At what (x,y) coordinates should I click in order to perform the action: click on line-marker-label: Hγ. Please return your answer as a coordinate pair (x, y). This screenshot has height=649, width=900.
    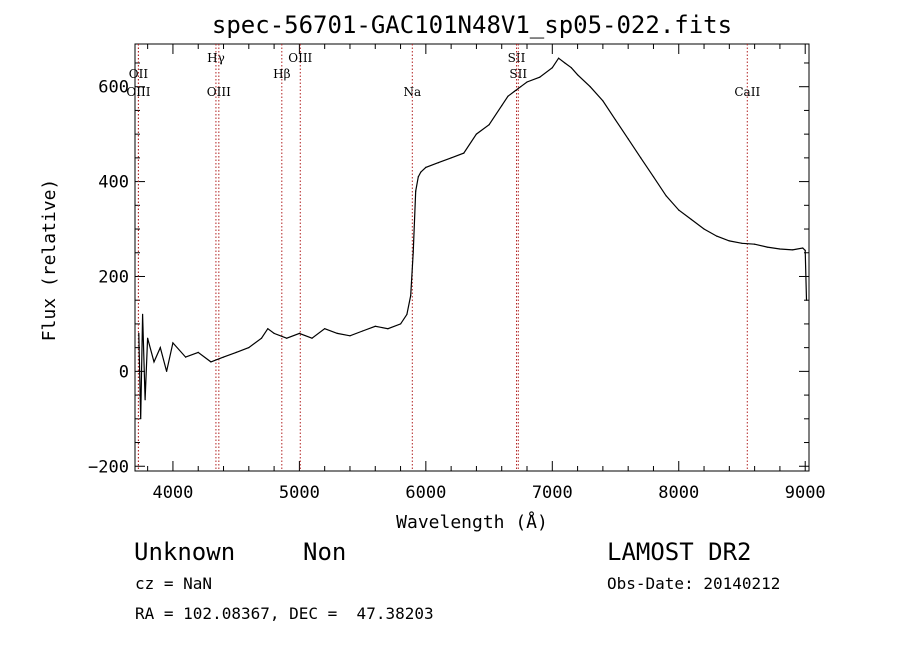
    Looking at the image, I should click on (216, 58).